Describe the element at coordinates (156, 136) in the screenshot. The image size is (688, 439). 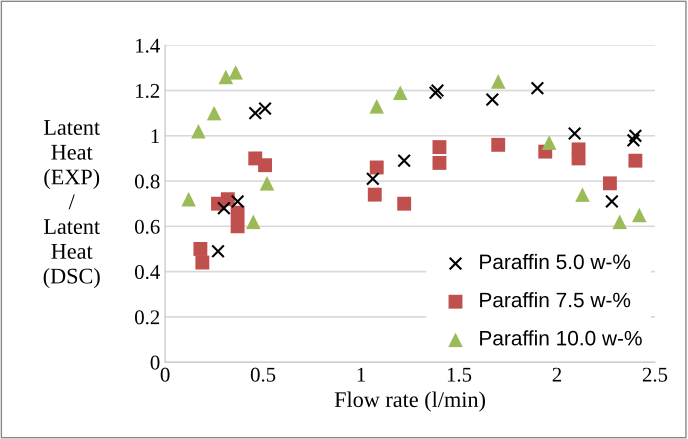
I see `y-tick-label: 1` at that location.